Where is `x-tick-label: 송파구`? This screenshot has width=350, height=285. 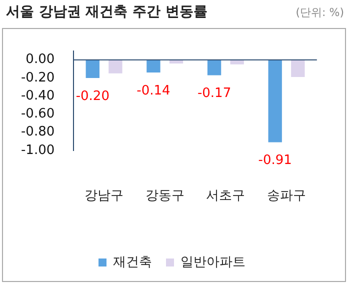 x-tick-label: 송파구 is located at coordinates (286, 196).